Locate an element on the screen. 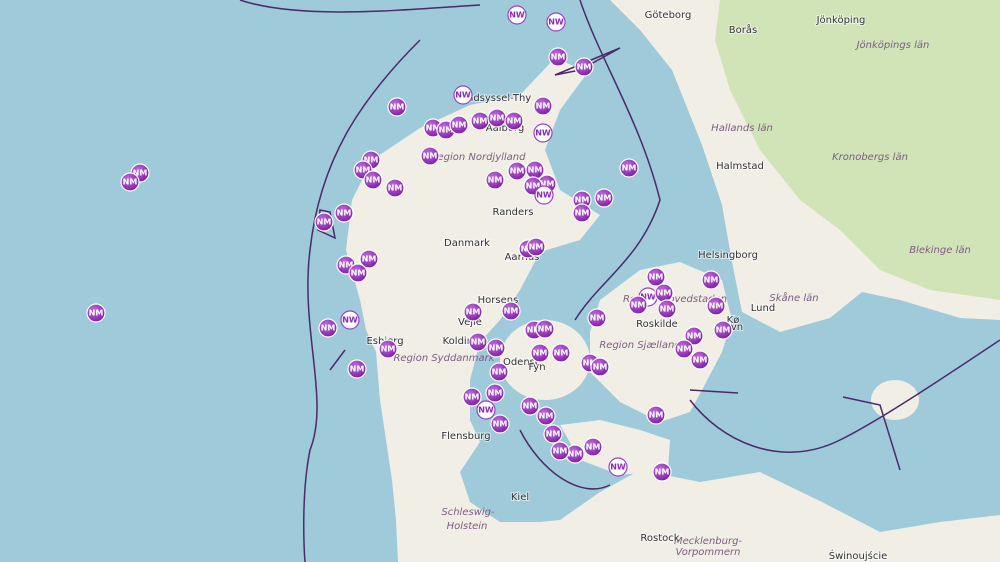 The width and height of the screenshot is (1000, 562). bornholm is located at coordinates (895, 400).